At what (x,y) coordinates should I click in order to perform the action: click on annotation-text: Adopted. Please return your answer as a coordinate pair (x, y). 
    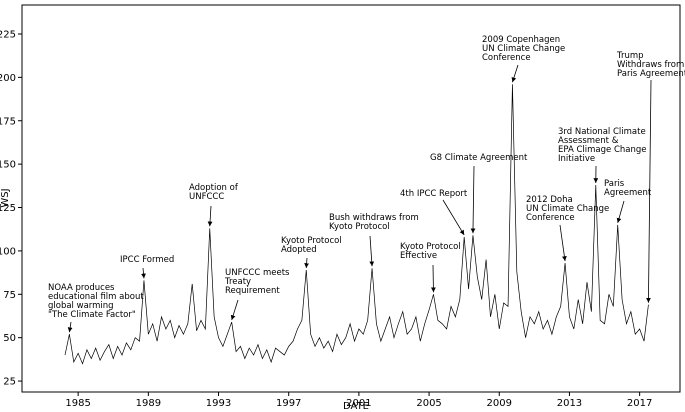
    Looking at the image, I should click on (299, 250).